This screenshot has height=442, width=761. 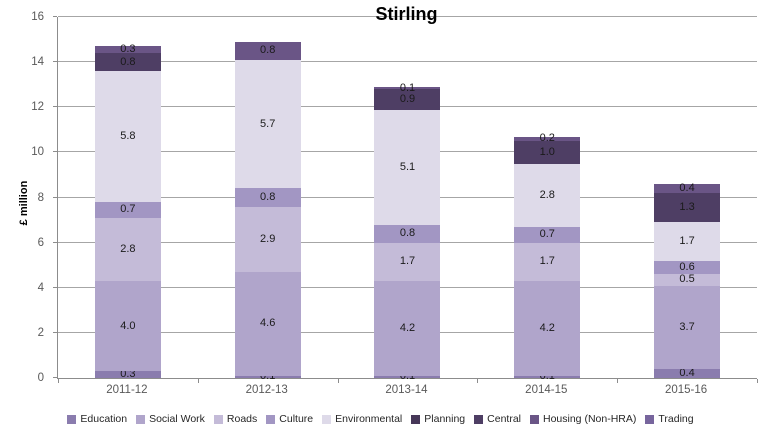 I want to click on legend-label: Social Work, so click(x=177, y=419).